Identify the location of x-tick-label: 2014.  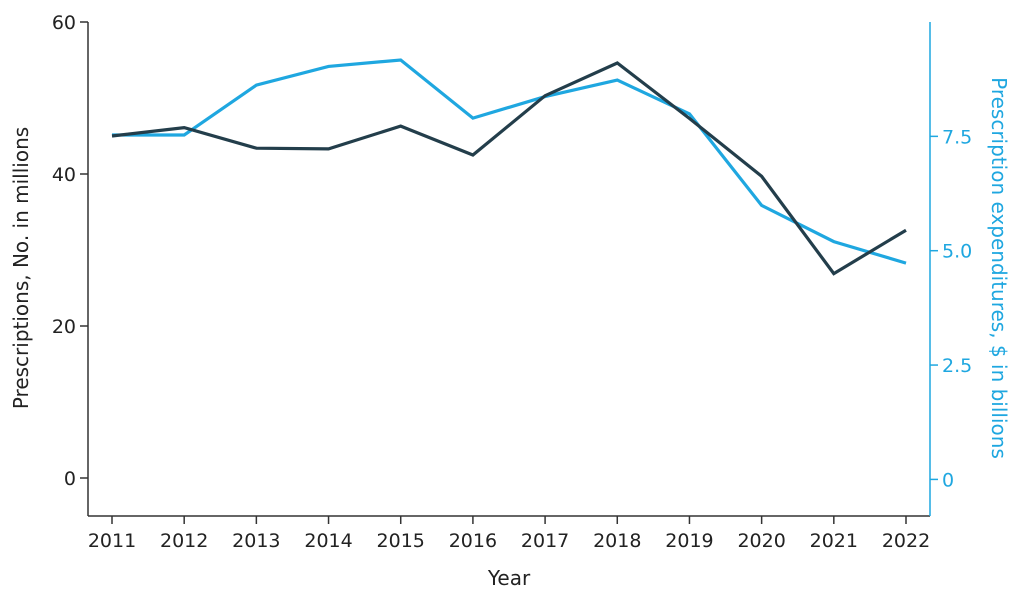
(328, 541).